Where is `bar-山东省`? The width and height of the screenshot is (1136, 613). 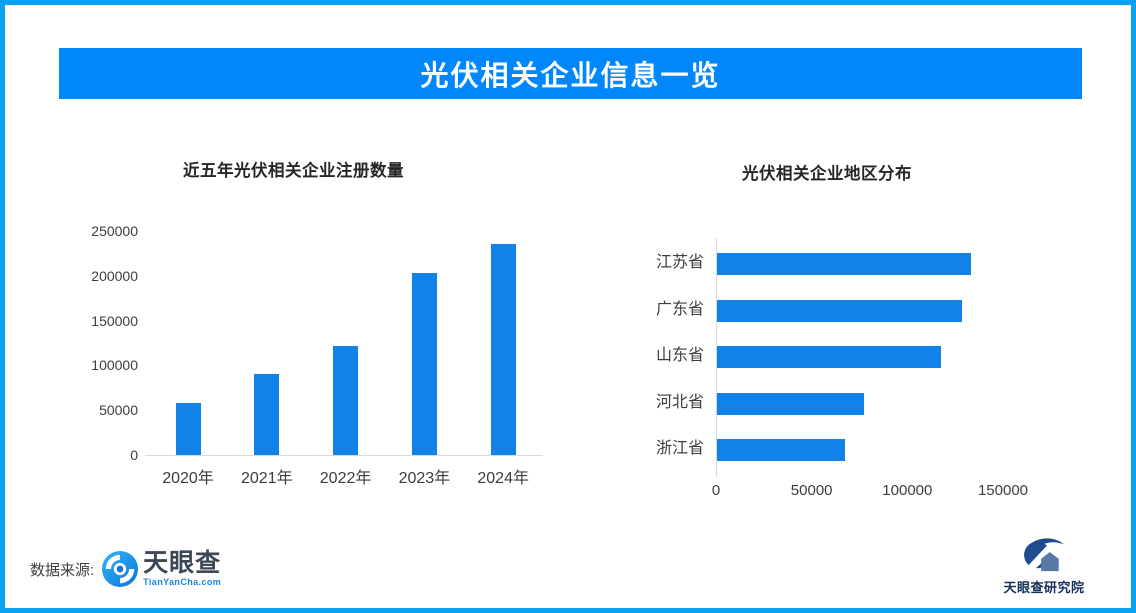 bar-山东省 is located at coordinates (829, 357).